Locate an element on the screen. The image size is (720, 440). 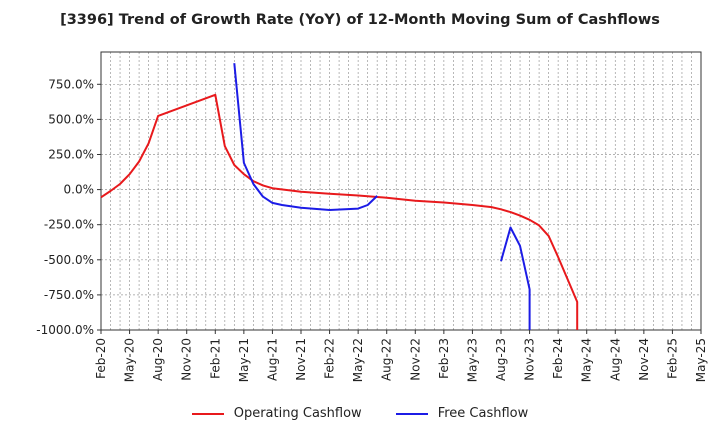
y-tick-label: 500.0% is located at coordinates (71, 119).